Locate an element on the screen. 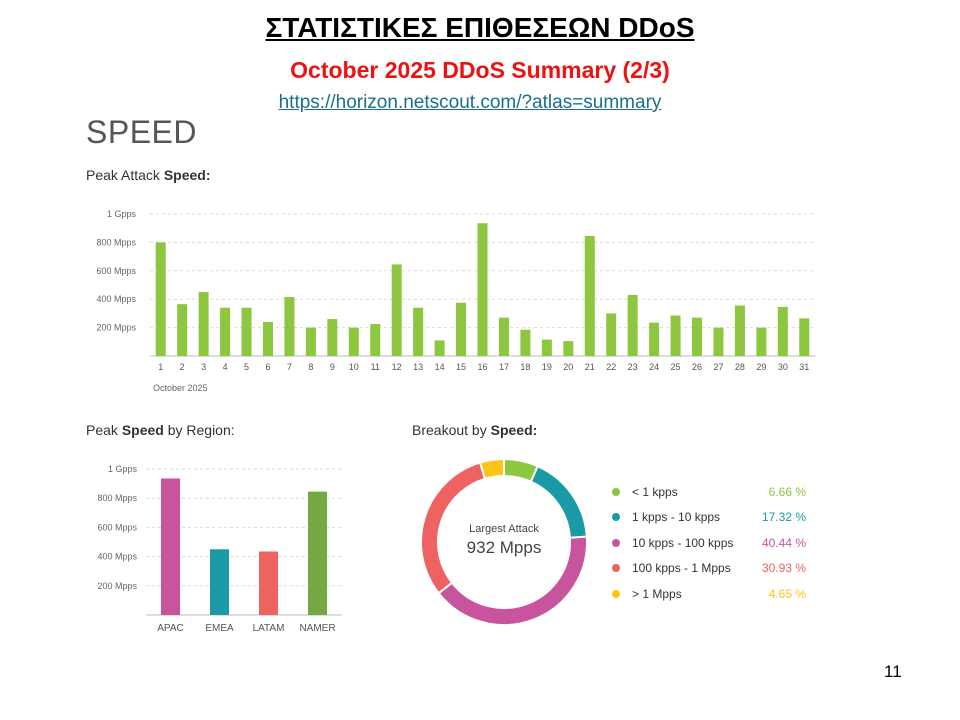  x-tick-label: 13 is located at coordinates (418, 367).